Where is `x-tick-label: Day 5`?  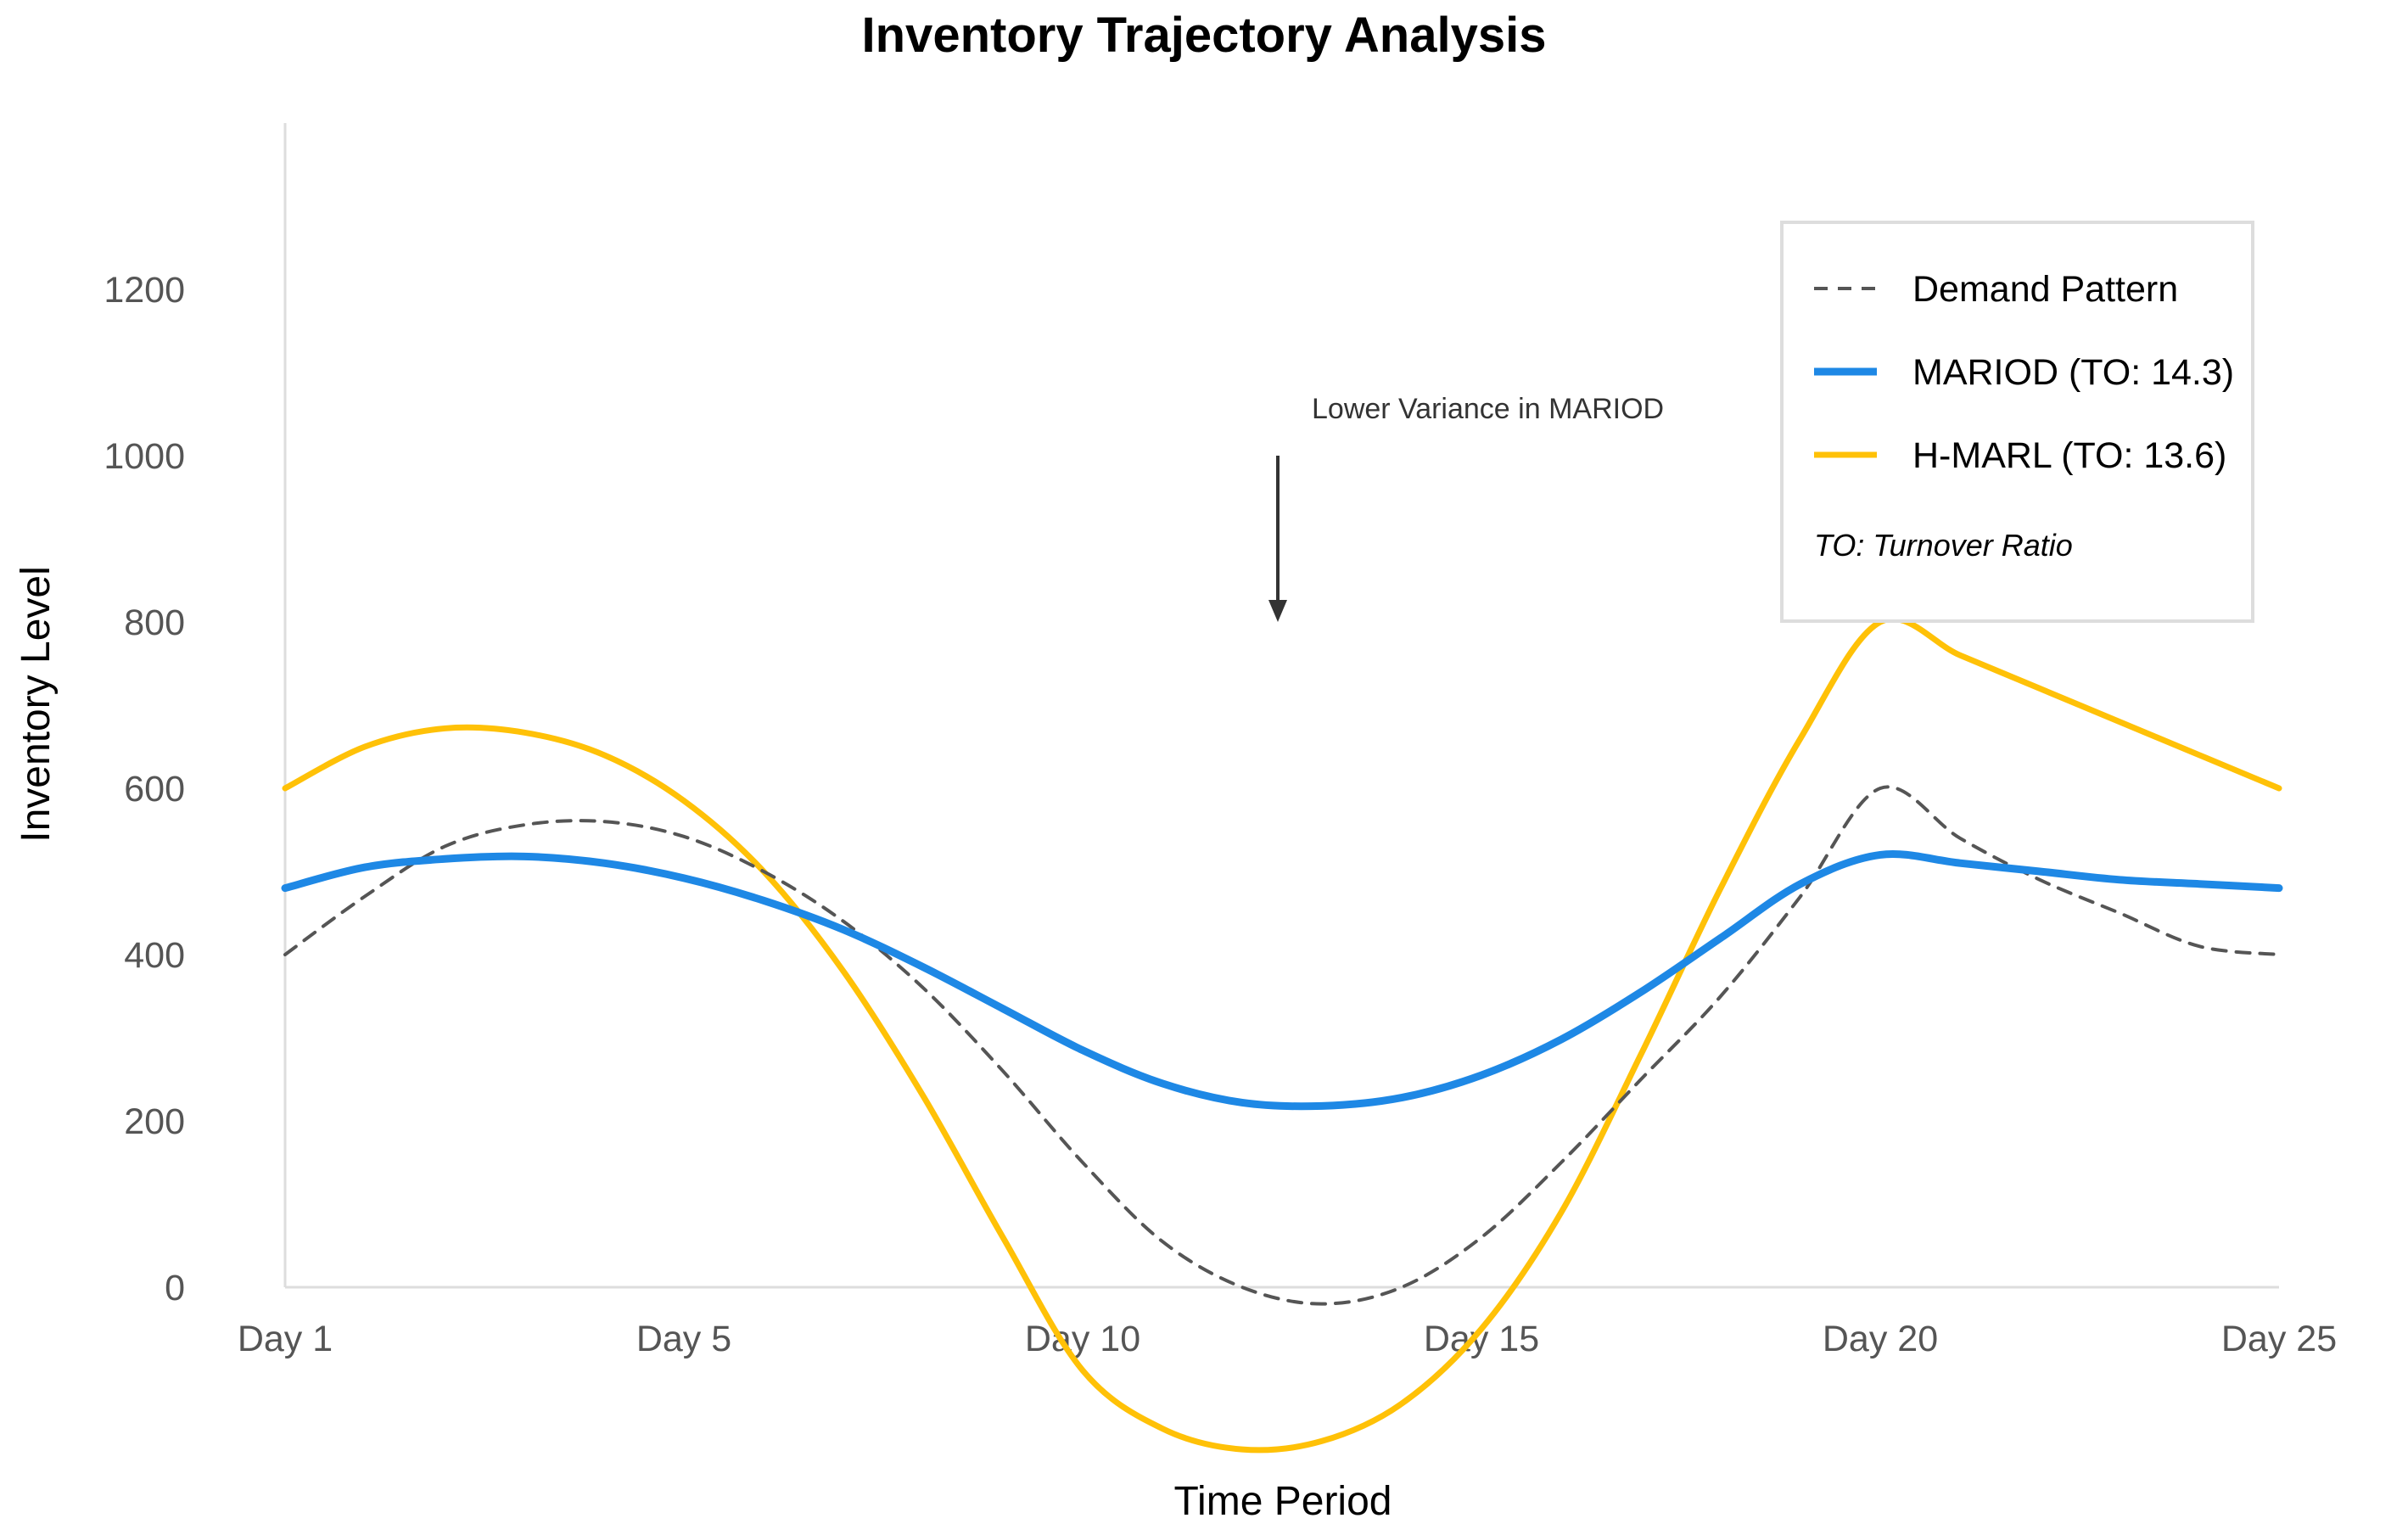 x-tick-label: Day 5 is located at coordinates (683, 1339).